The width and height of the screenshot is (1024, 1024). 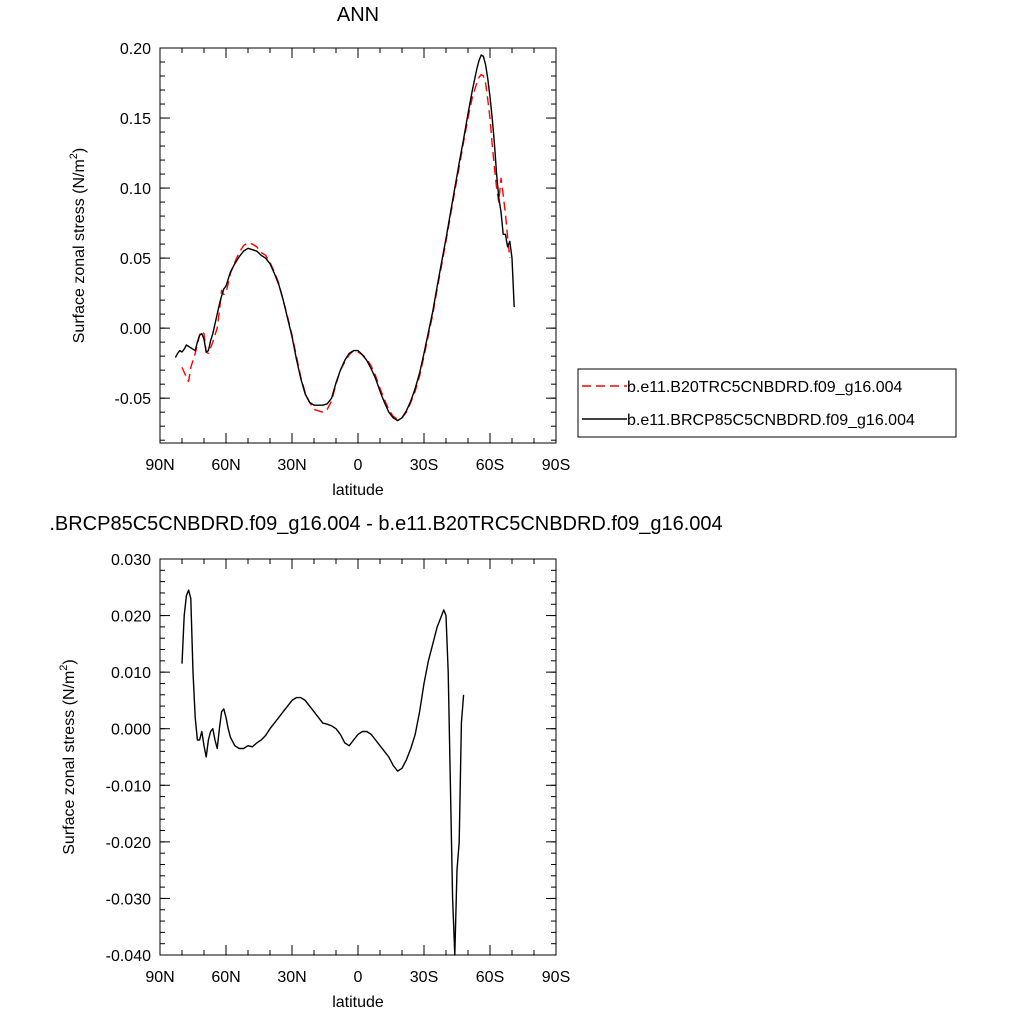 I want to click on y-tick-label: -0.030, so click(x=128, y=899).